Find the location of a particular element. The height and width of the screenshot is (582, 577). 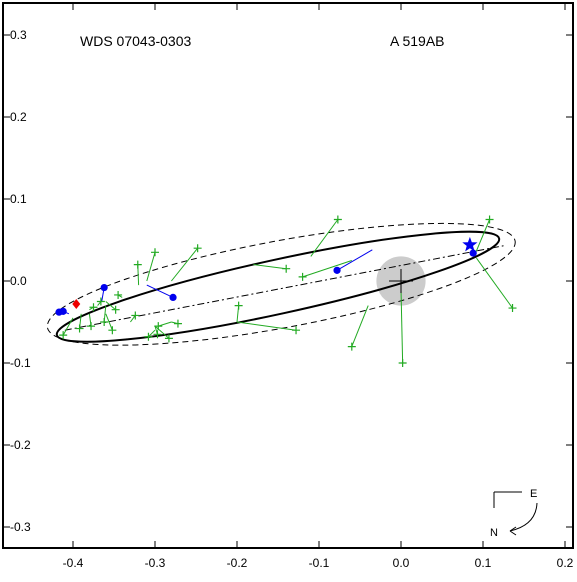

compass-east-label: E is located at coordinates (533, 494).